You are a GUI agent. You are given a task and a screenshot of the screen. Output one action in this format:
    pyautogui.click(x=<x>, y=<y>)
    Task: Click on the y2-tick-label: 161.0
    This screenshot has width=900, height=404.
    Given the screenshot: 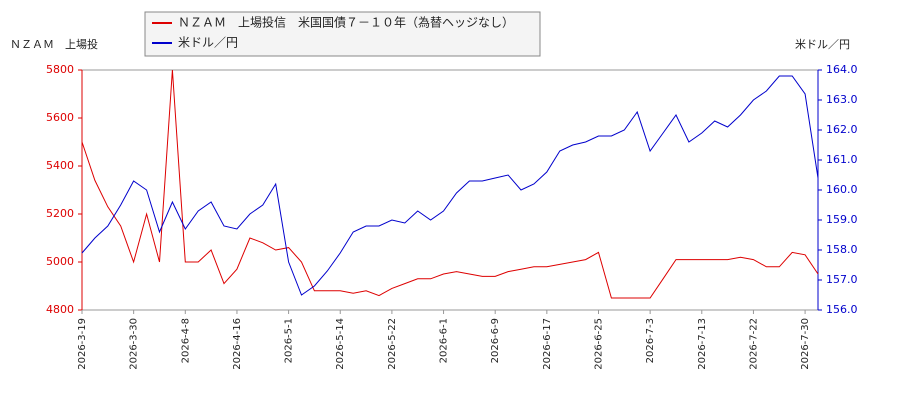 What is the action you would take?
    pyautogui.click(x=842, y=159)
    